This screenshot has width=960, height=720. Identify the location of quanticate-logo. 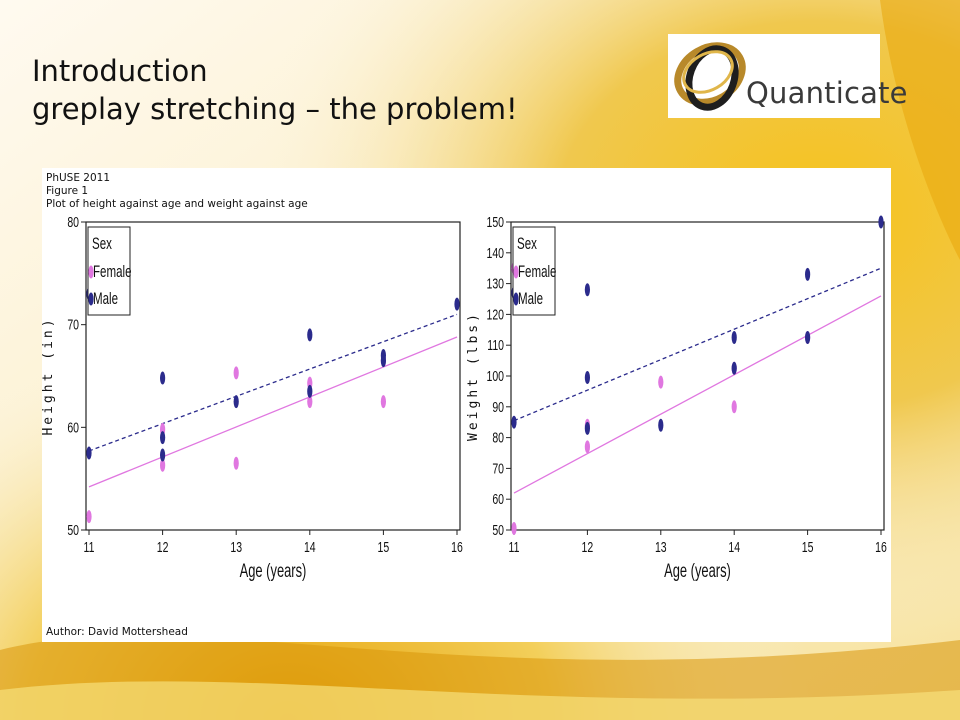
(774, 76).